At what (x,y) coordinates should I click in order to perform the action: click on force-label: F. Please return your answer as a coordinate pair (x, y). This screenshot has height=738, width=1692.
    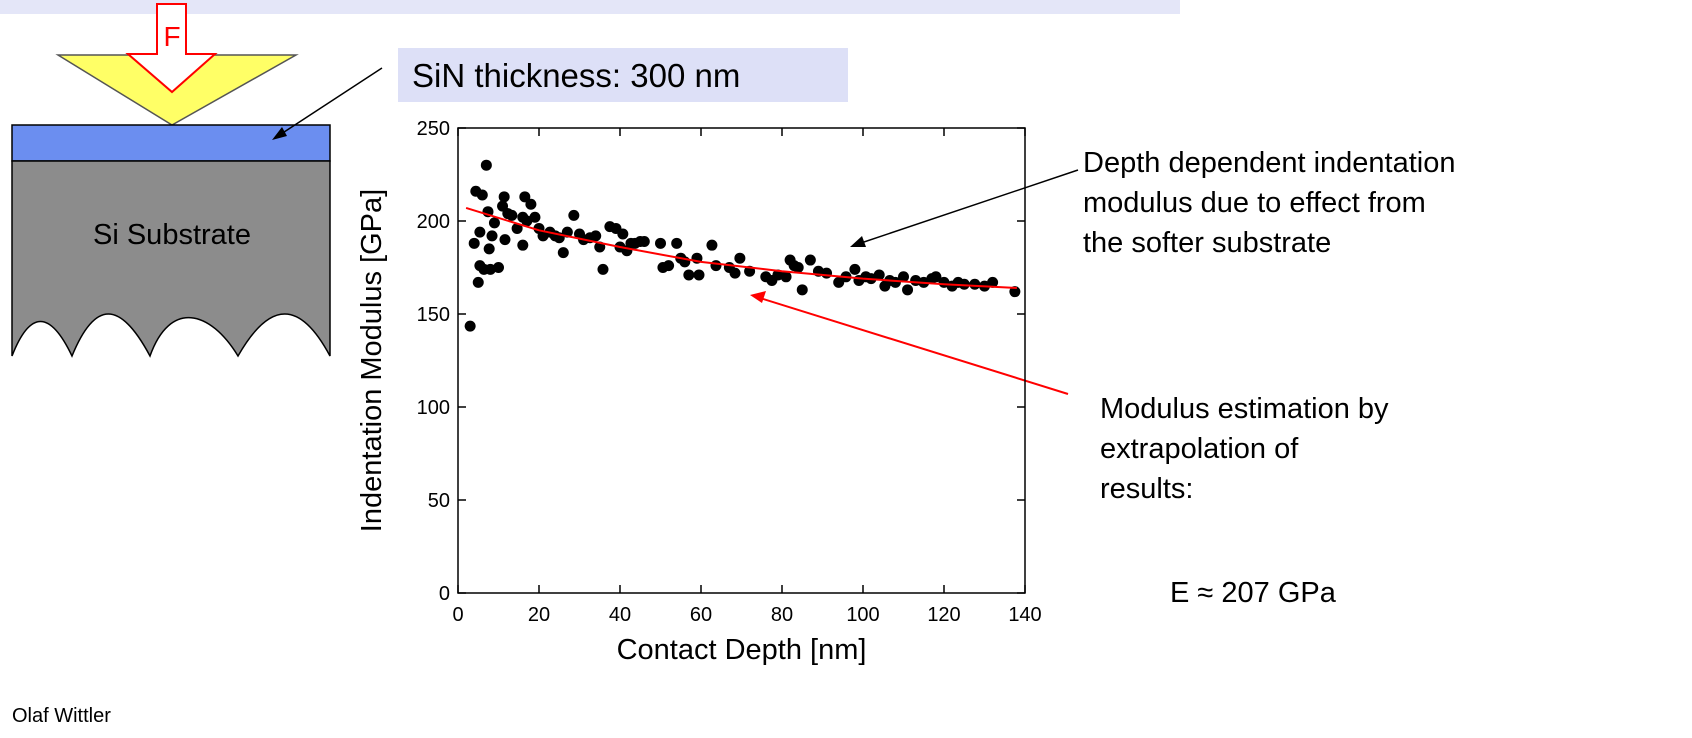
    Looking at the image, I should click on (171, 36).